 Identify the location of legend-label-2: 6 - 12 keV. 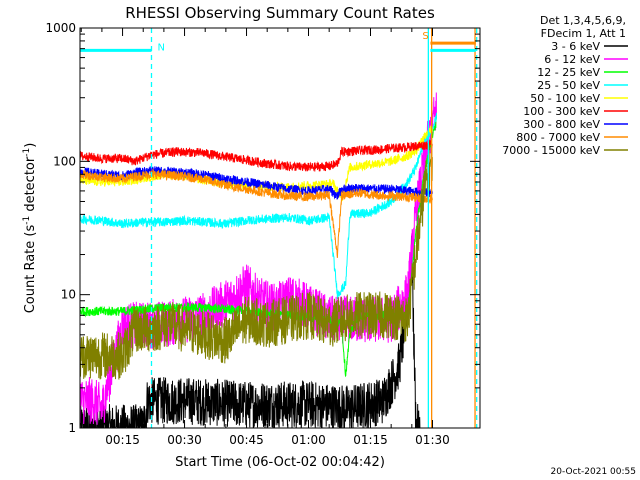
(572, 59).